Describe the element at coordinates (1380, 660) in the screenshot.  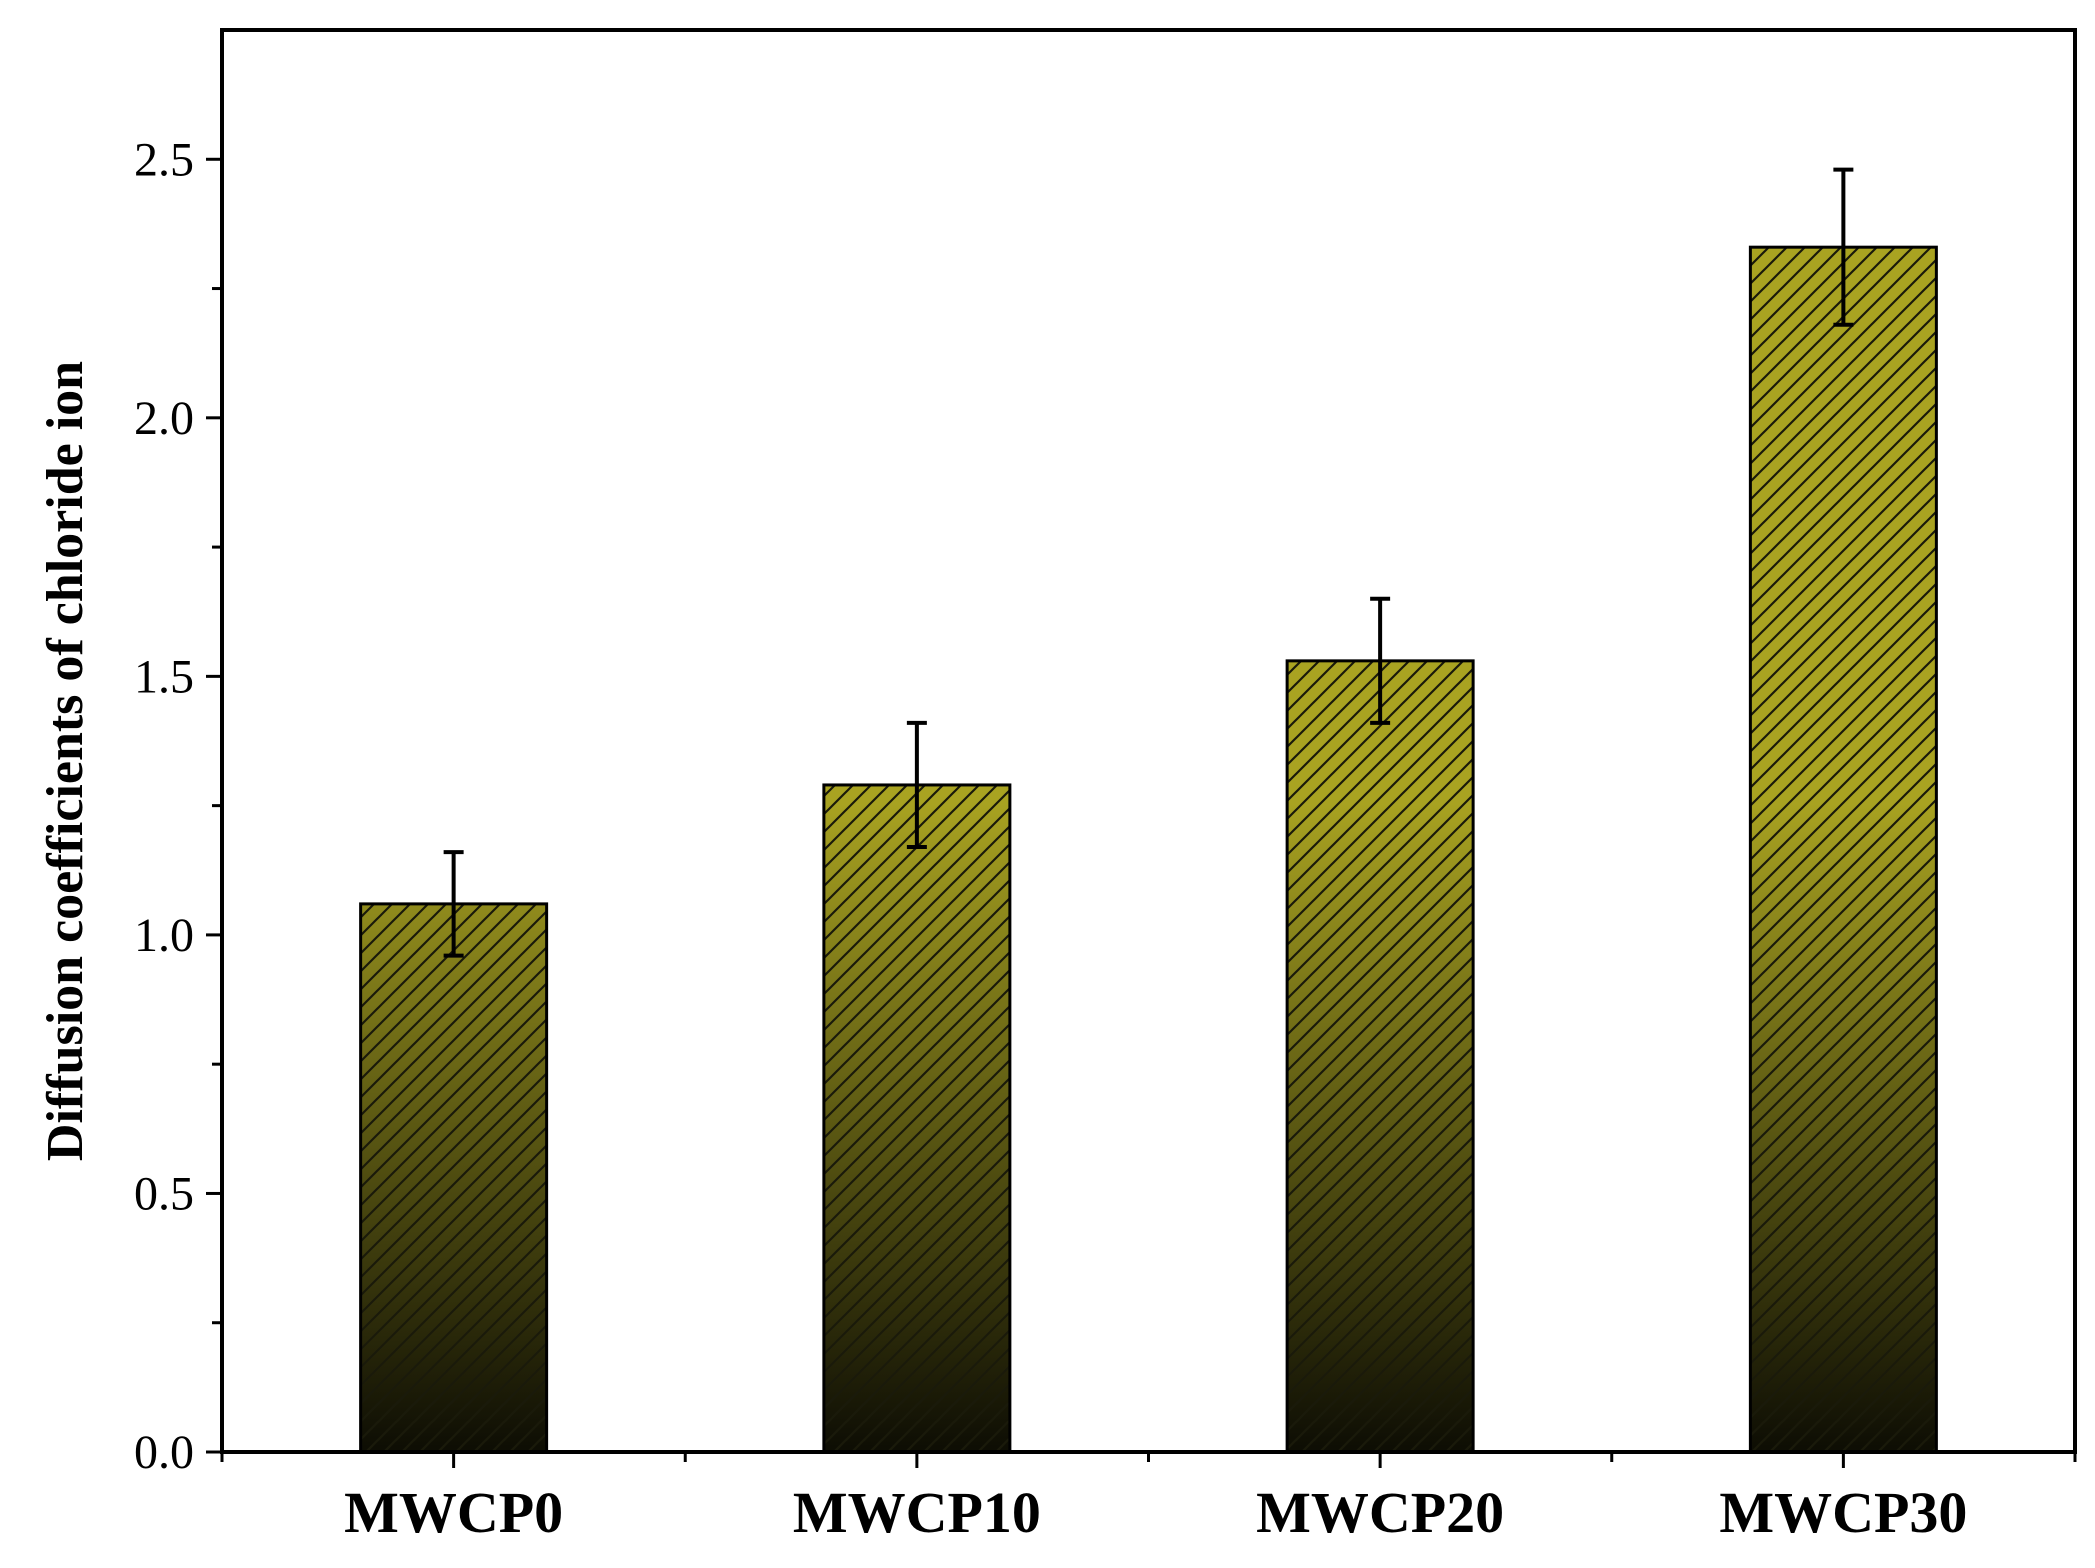
I see `error-bar-mwcp20` at that location.